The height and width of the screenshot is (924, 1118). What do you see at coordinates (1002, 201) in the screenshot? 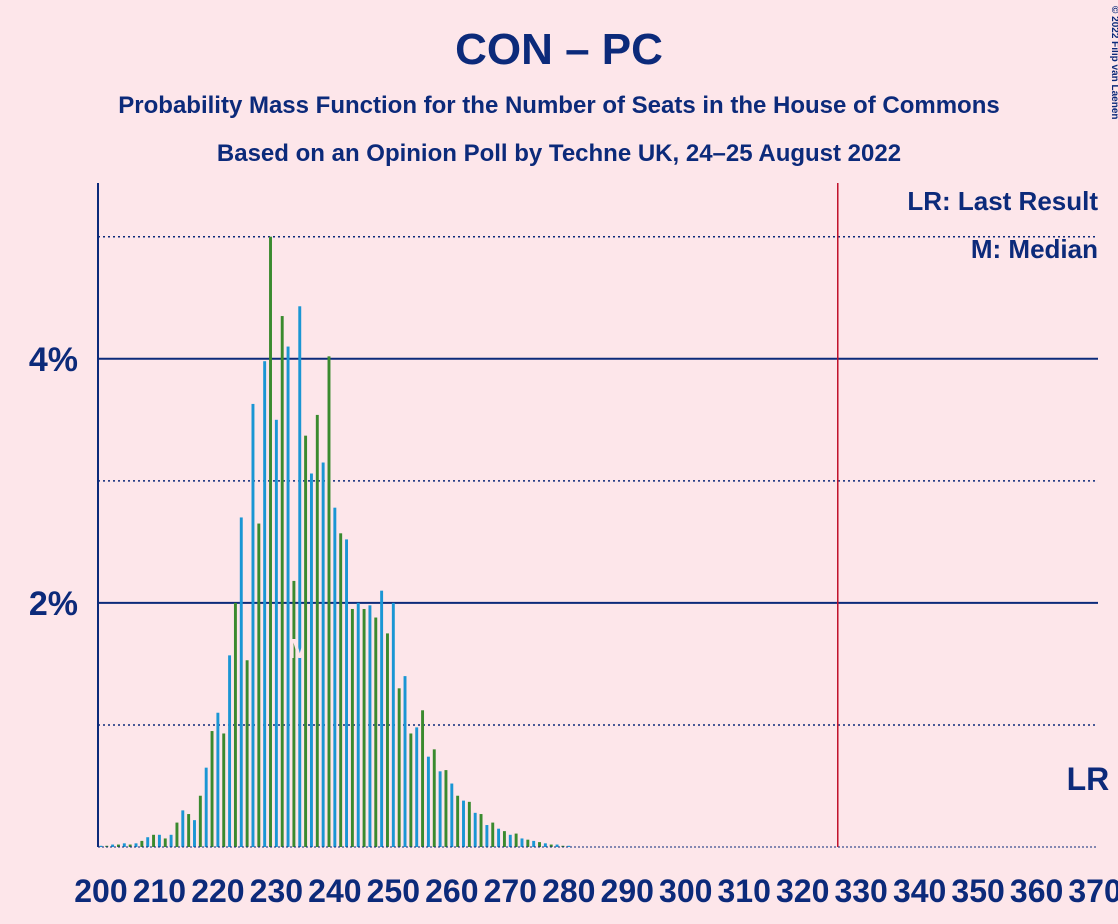
I see `legend-entry: LR: Last Result` at bounding box center [1002, 201].